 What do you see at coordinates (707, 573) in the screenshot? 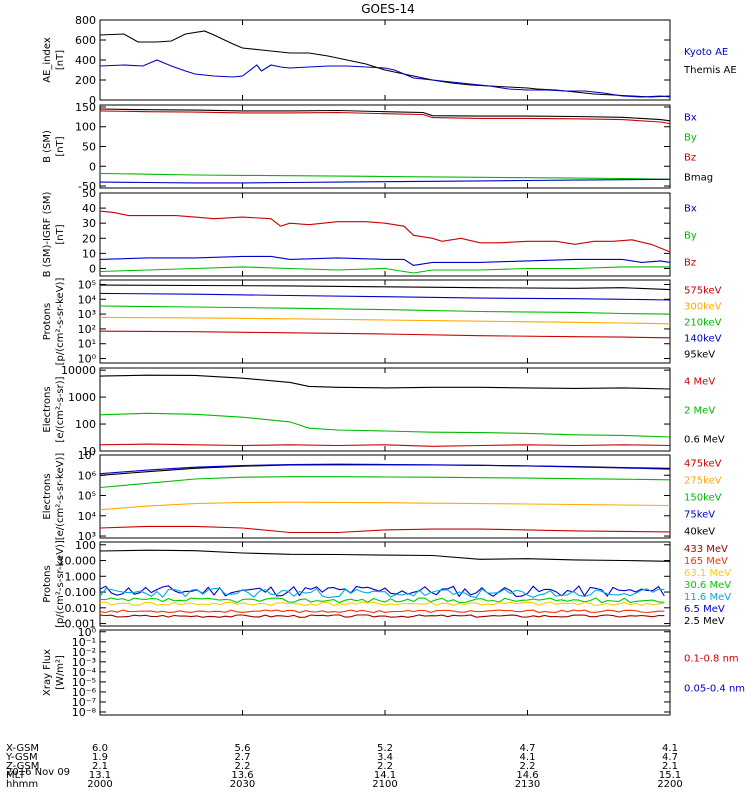
I see `legend-entry: 63.1 MeV` at bounding box center [707, 573].